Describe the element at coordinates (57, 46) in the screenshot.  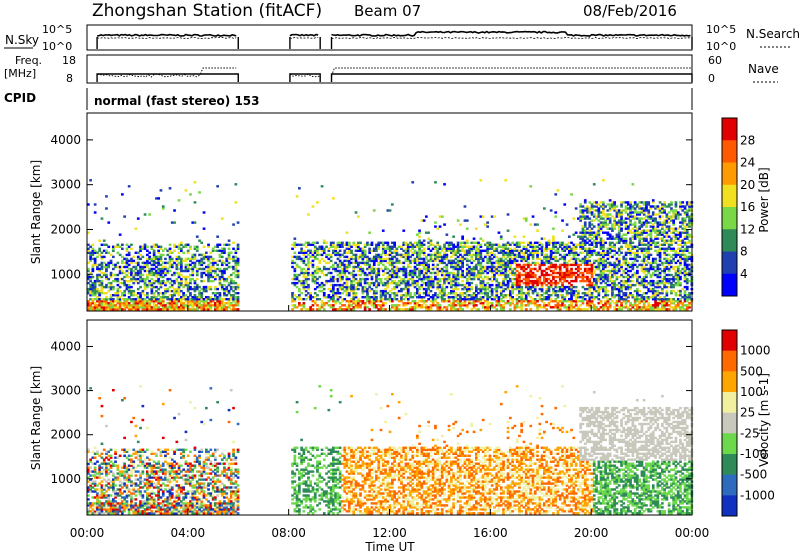
I see `noise-tick-left-bottom: 10^0` at that location.